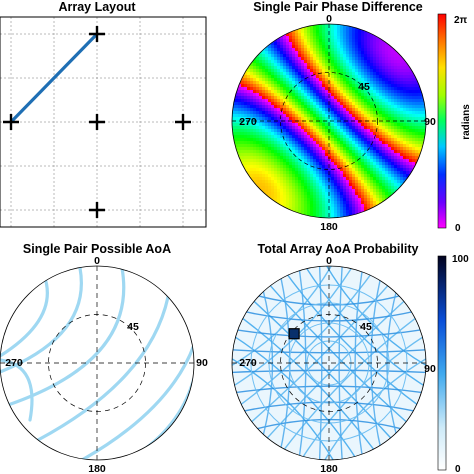 This screenshot has width=474, height=474. I want to click on probability-azimuth-0: 0, so click(329, 261).